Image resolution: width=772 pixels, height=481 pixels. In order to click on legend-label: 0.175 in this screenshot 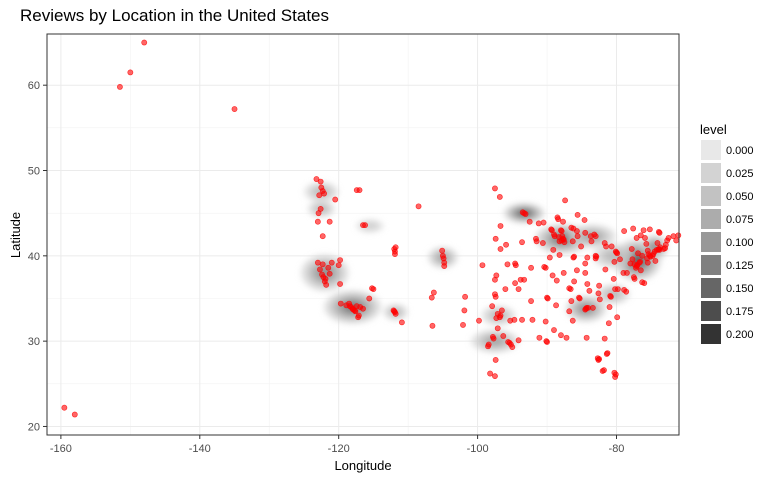, I will do `click(740, 312)`.